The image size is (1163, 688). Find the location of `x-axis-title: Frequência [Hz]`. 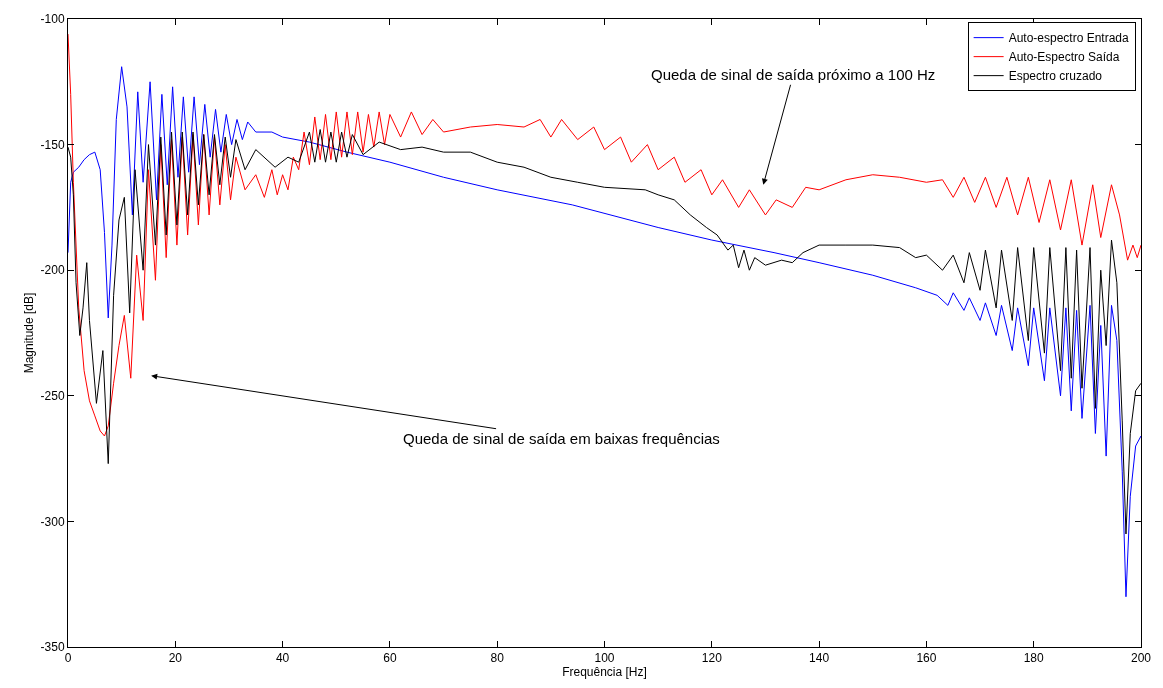

x-axis-title: Frequência [Hz] is located at coordinates (604, 672).